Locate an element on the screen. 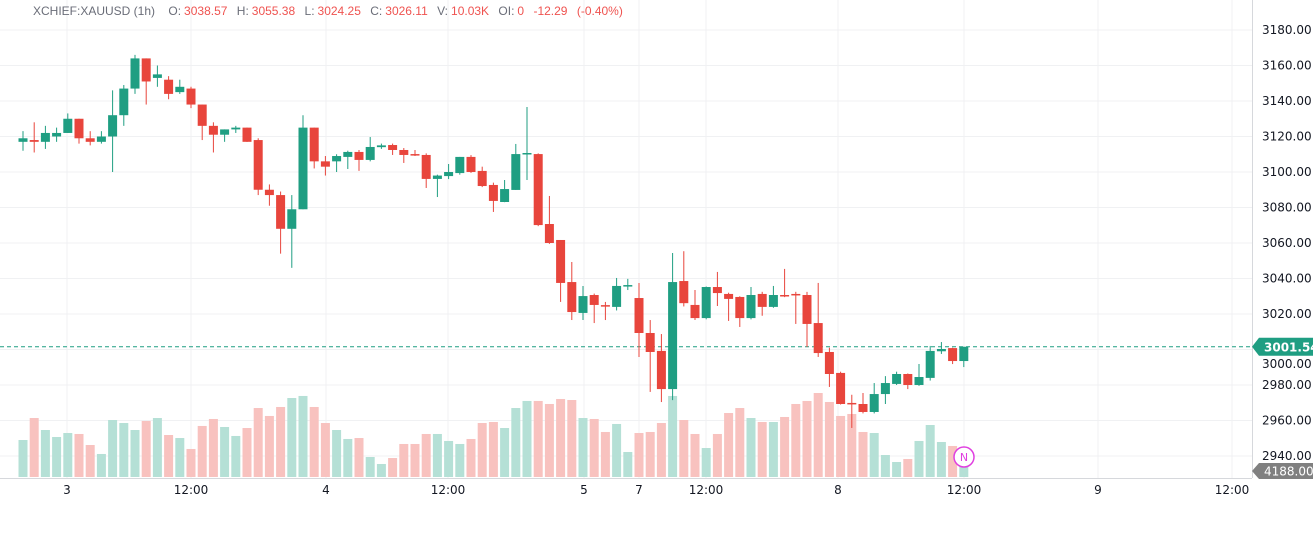  y-tick-label: 3080.00 is located at coordinates (1287, 208).